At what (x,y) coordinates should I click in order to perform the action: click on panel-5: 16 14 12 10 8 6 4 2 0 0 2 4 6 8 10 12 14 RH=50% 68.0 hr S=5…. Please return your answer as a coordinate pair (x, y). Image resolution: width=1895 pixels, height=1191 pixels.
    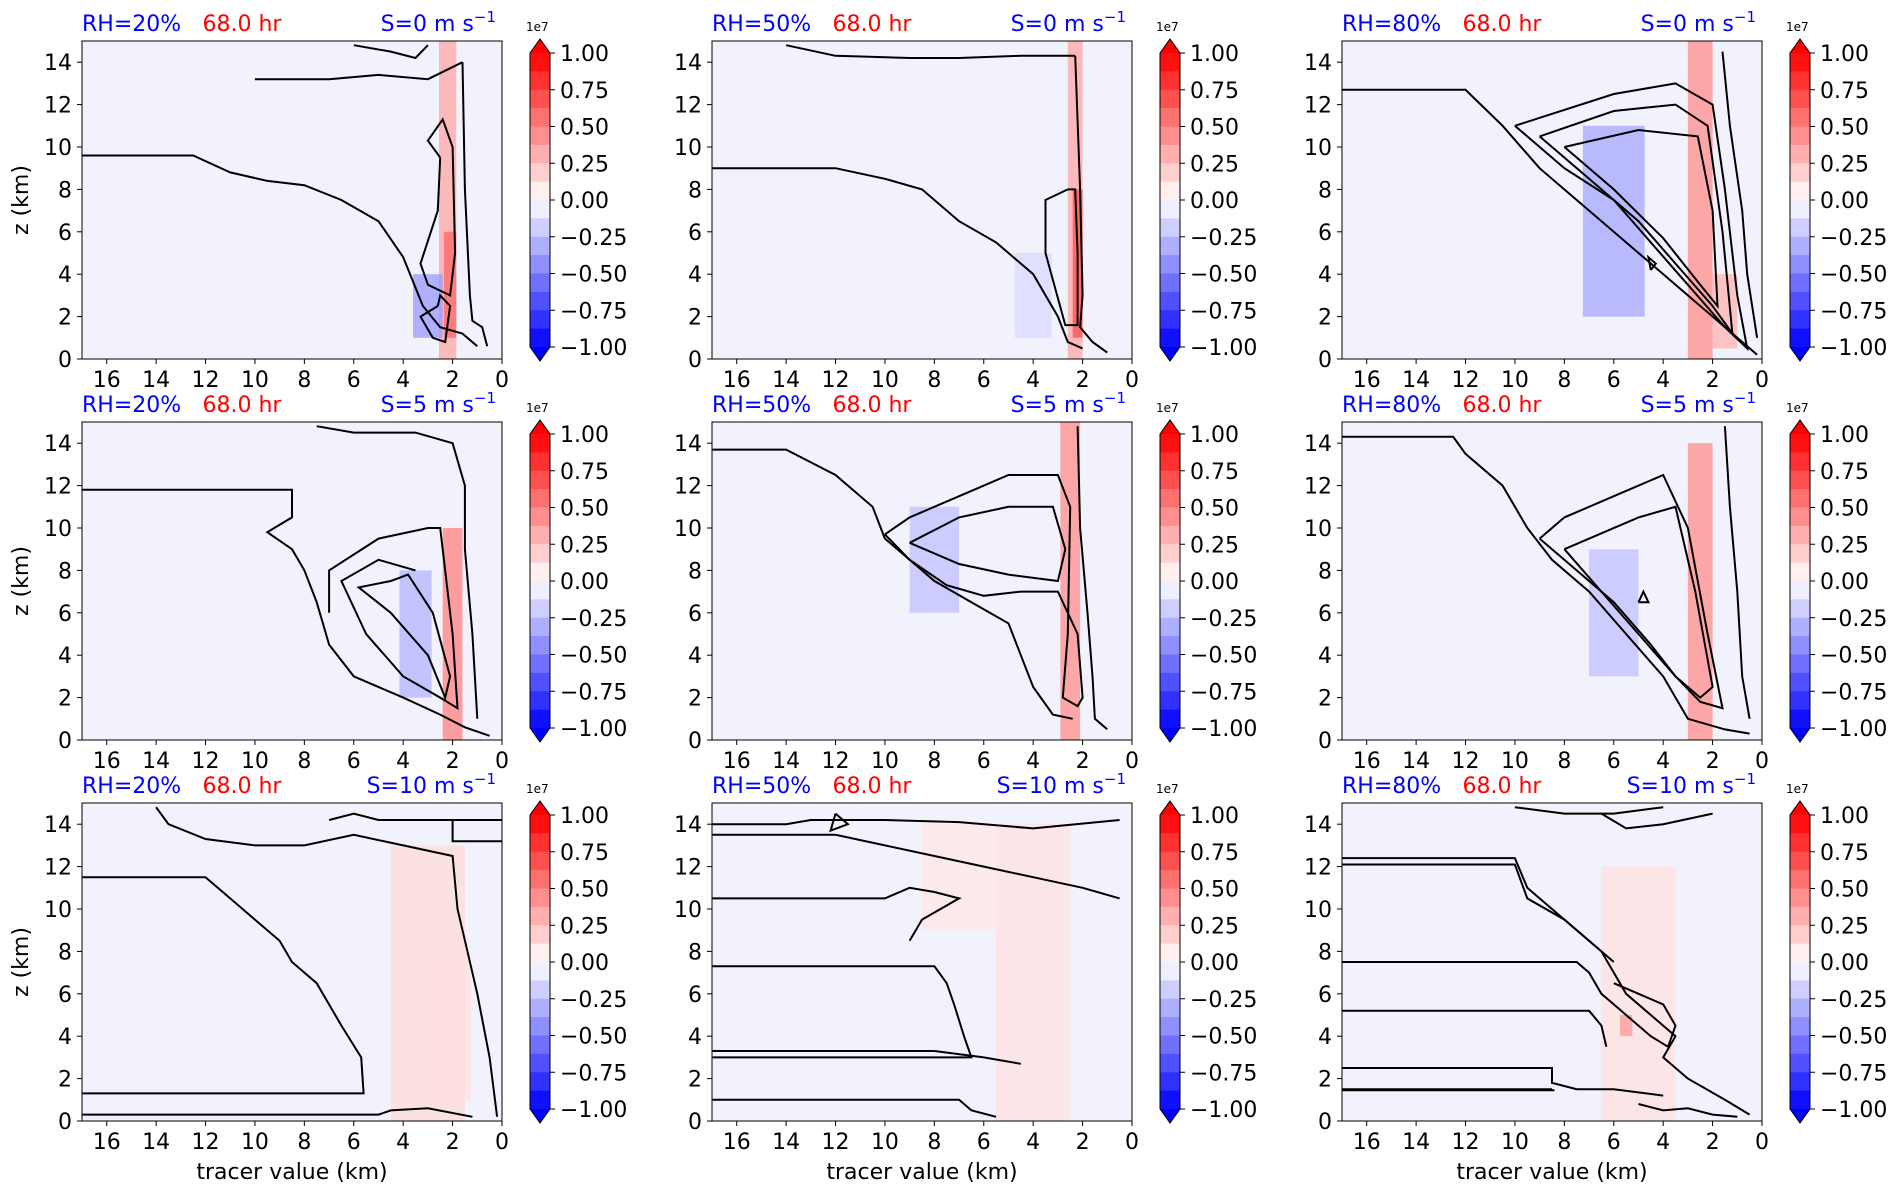
    Looking at the image, I should click on (965, 581).